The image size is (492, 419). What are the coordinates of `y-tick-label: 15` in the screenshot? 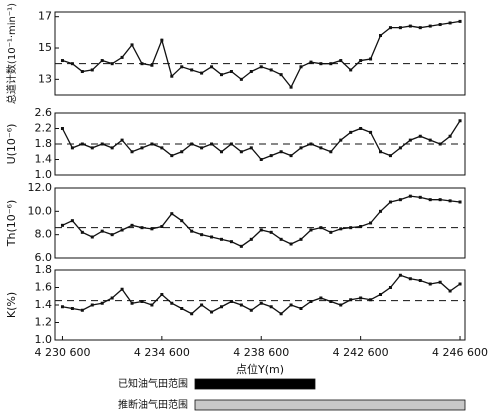 It's located at (45, 47).